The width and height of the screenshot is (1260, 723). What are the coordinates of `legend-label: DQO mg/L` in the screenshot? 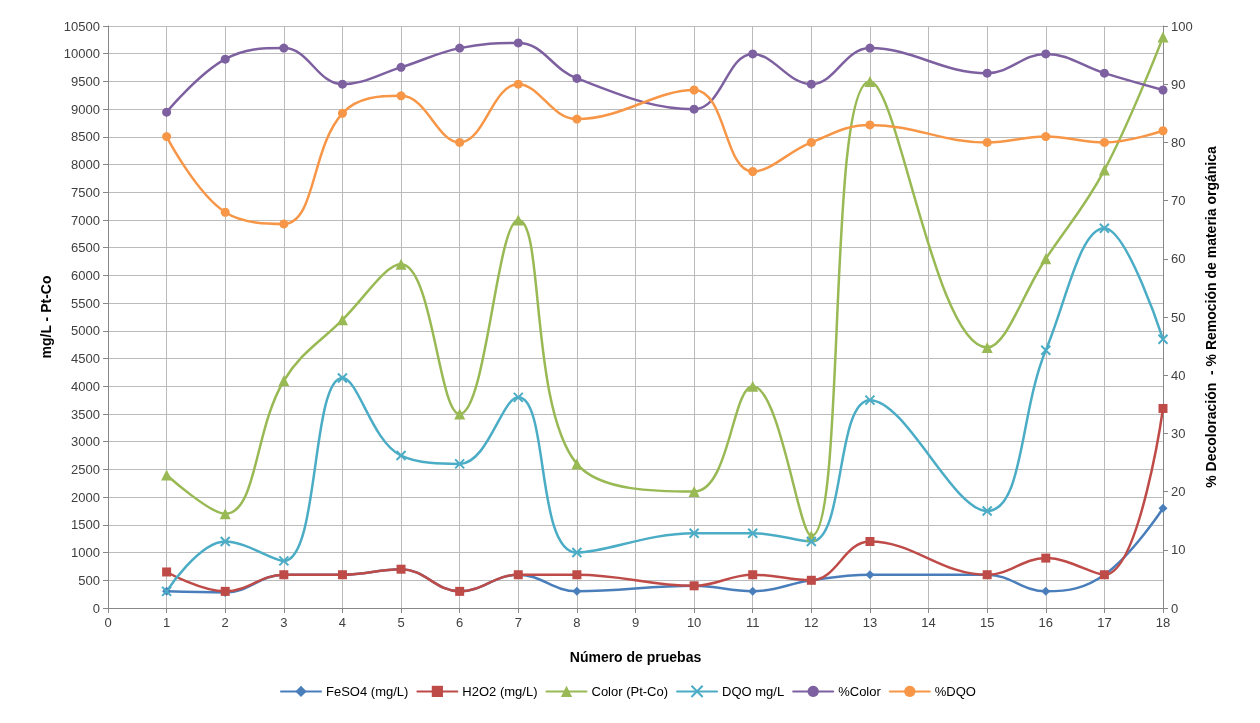 It's located at (753, 691).